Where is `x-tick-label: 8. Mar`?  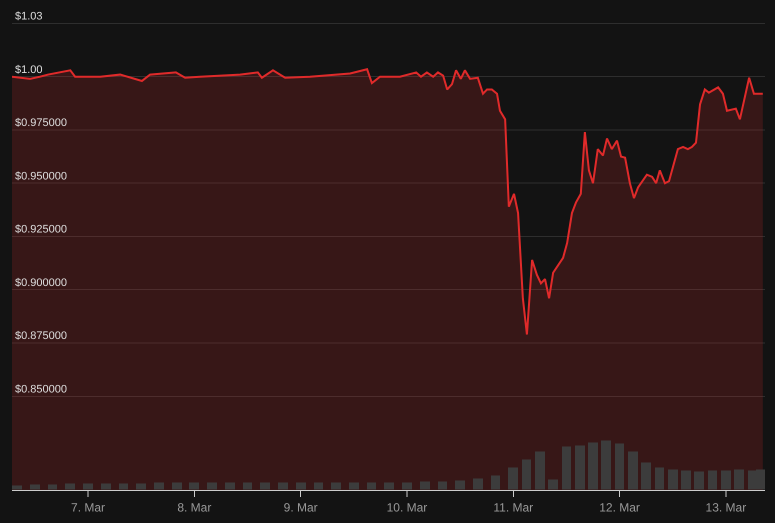 x-tick-label: 8. Mar is located at coordinates (194, 507).